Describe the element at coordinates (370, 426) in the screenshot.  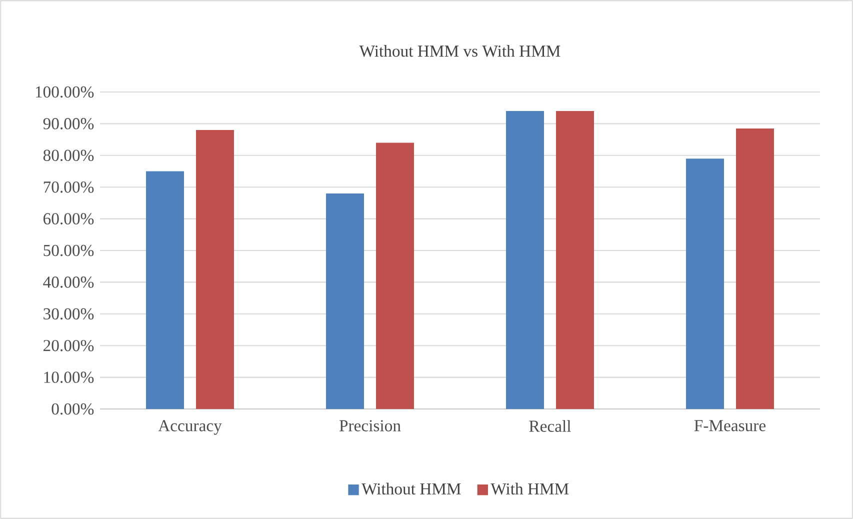
I see `x-tick-label: Precision` at that location.